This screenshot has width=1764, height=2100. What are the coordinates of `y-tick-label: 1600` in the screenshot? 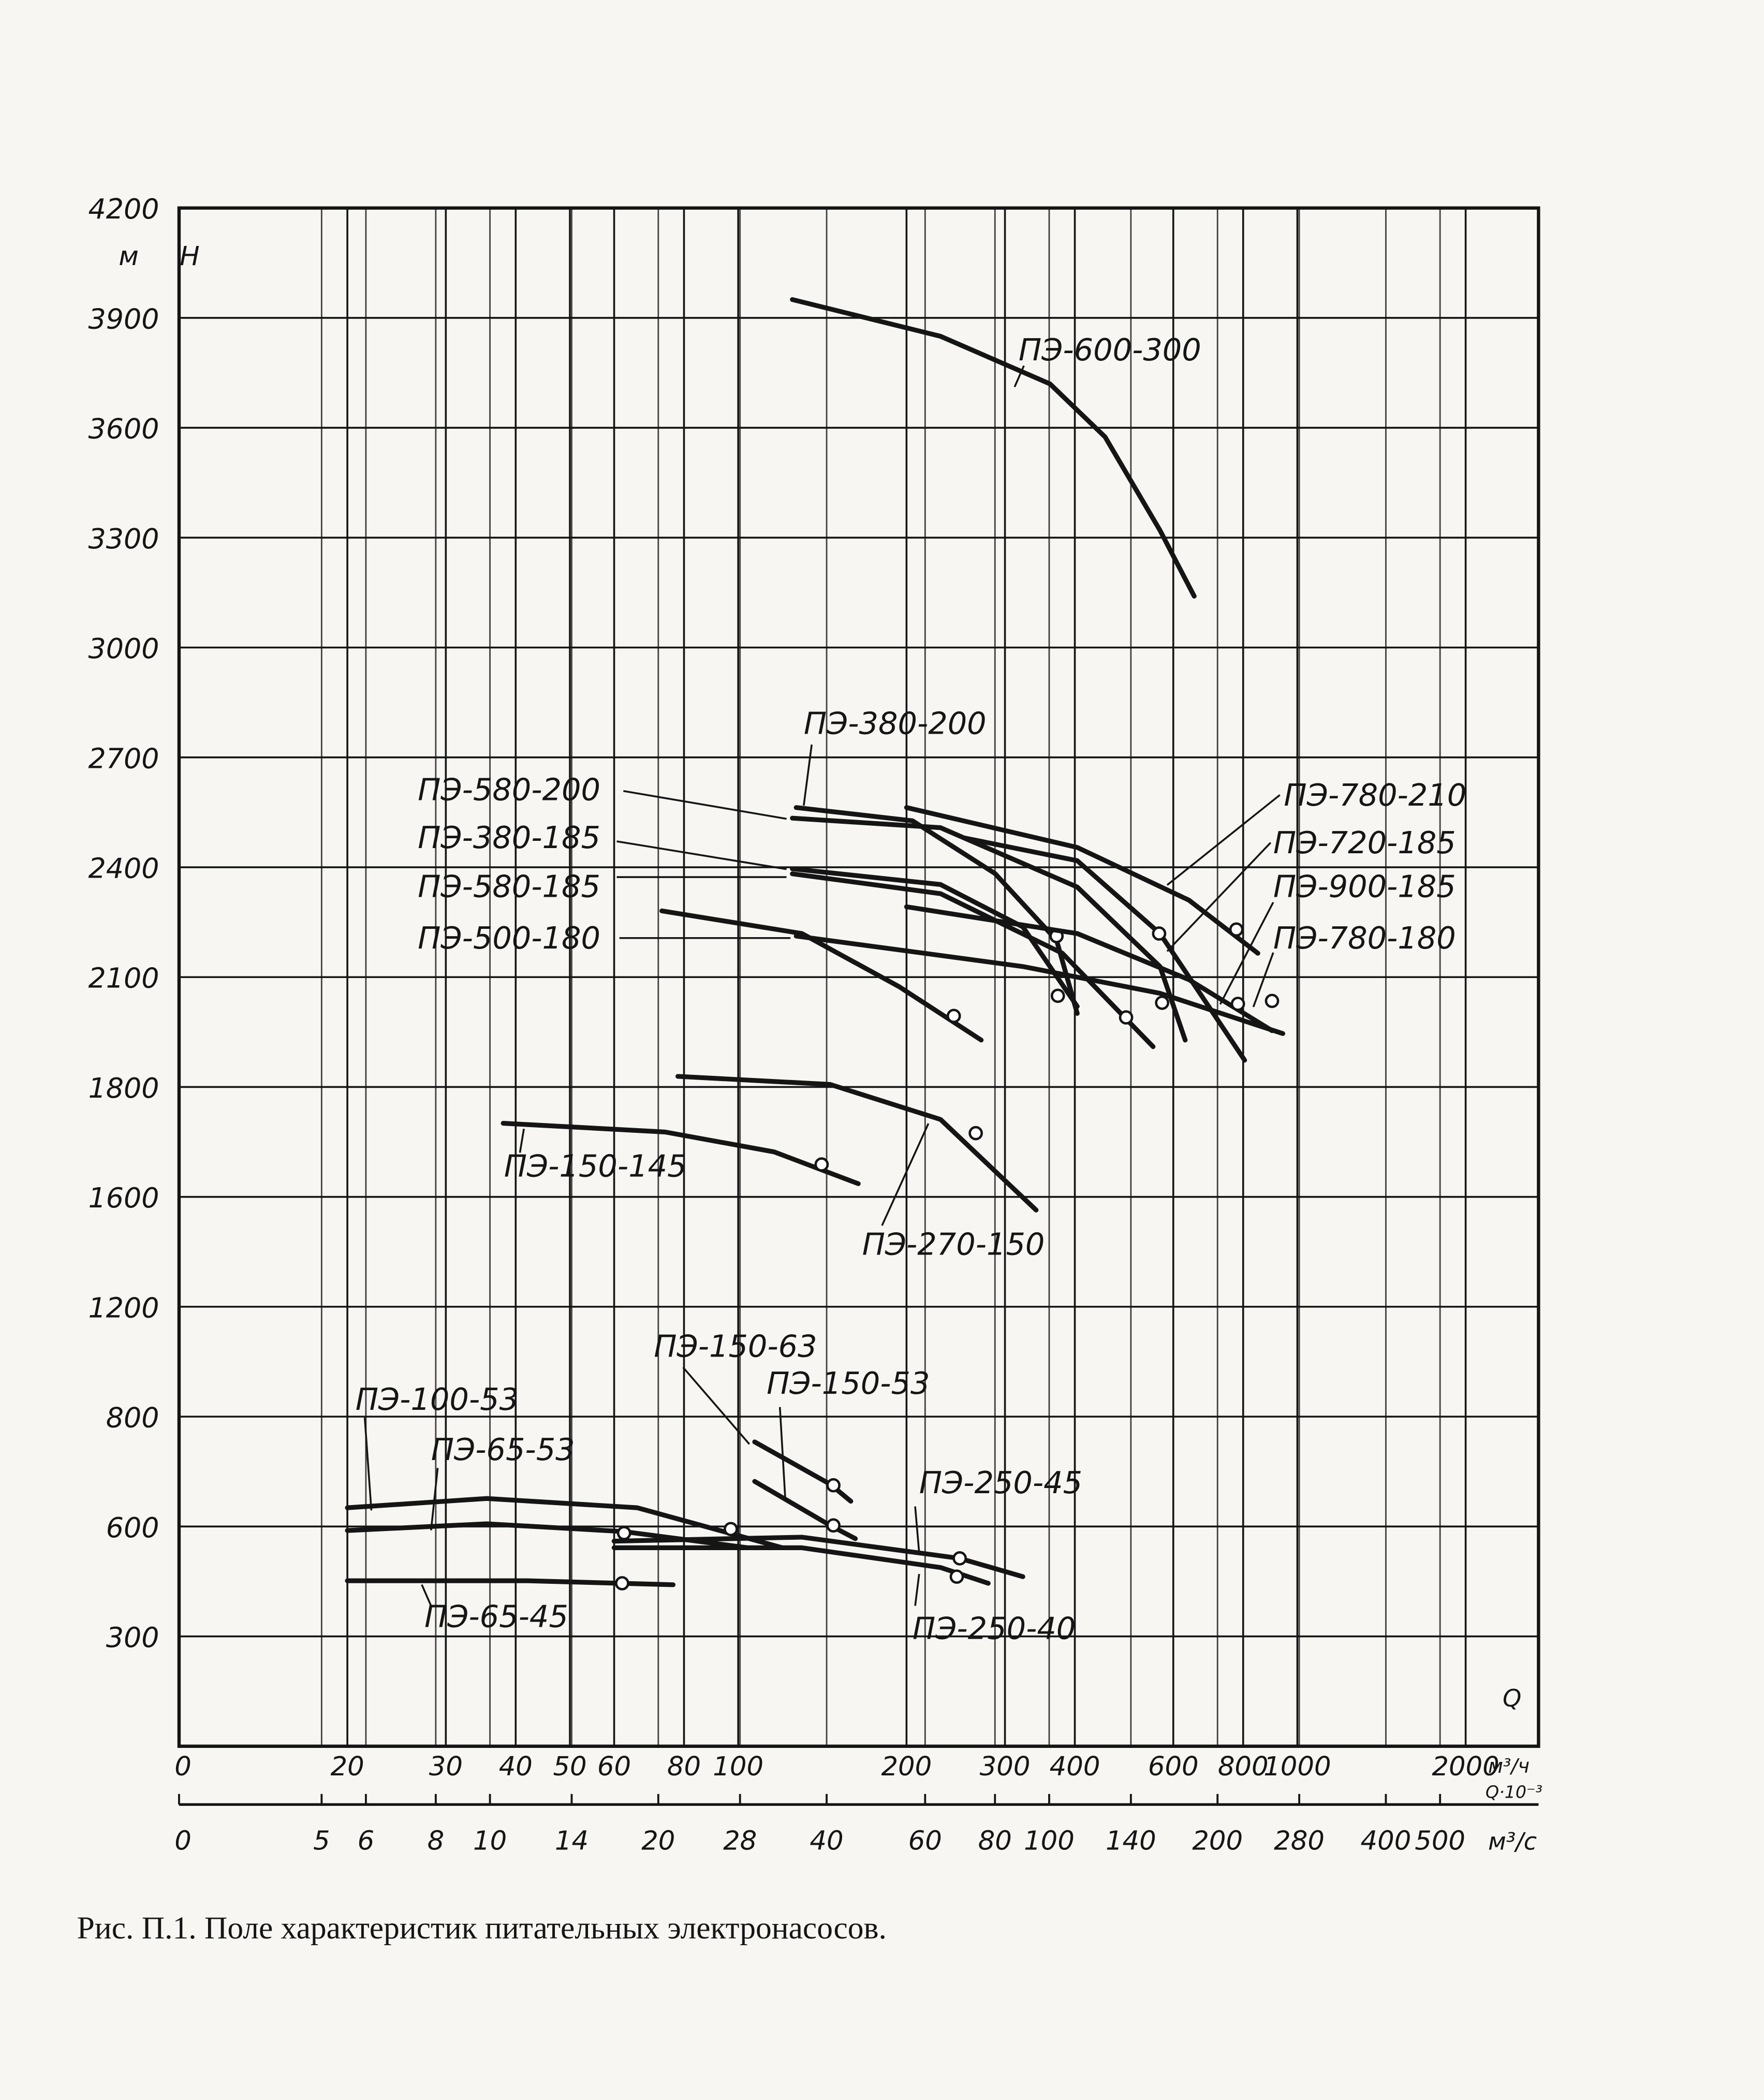 It's located at (124, 1198).